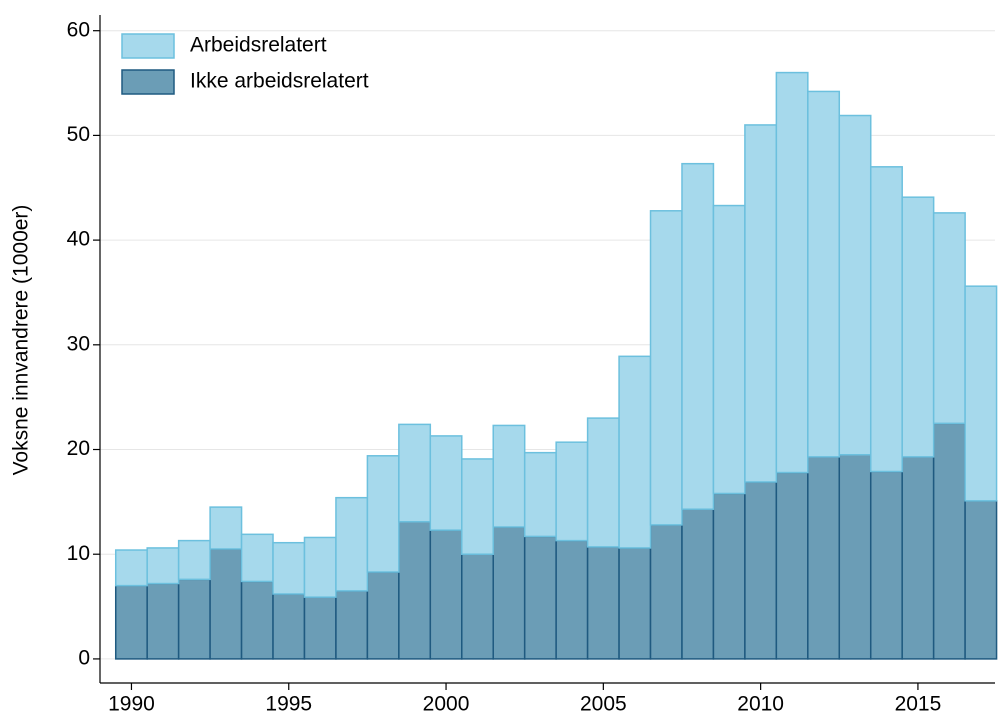 Image resolution: width=1001 pixels, height=715 pixels. What do you see at coordinates (918, 704) in the screenshot?
I see `x-tick-label: 2015` at bounding box center [918, 704].